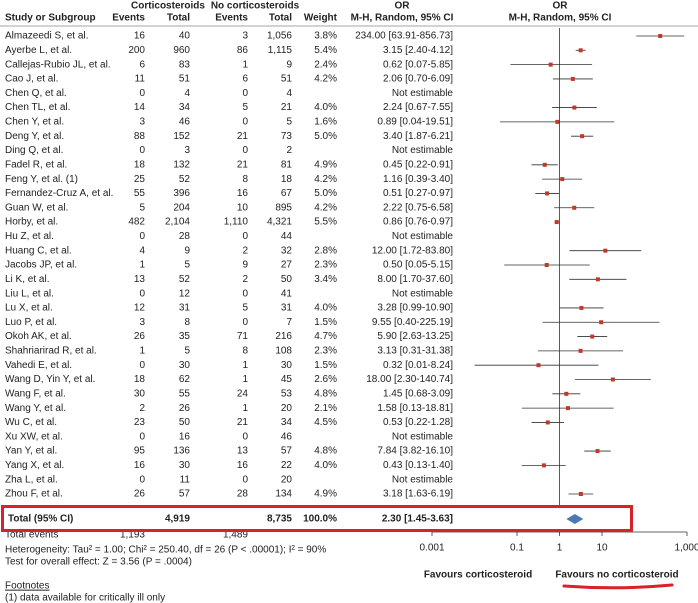  What do you see at coordinates (31, 535) in the screenshot?
I see `total-events-label: Total events` at bounding box center [31, 535].